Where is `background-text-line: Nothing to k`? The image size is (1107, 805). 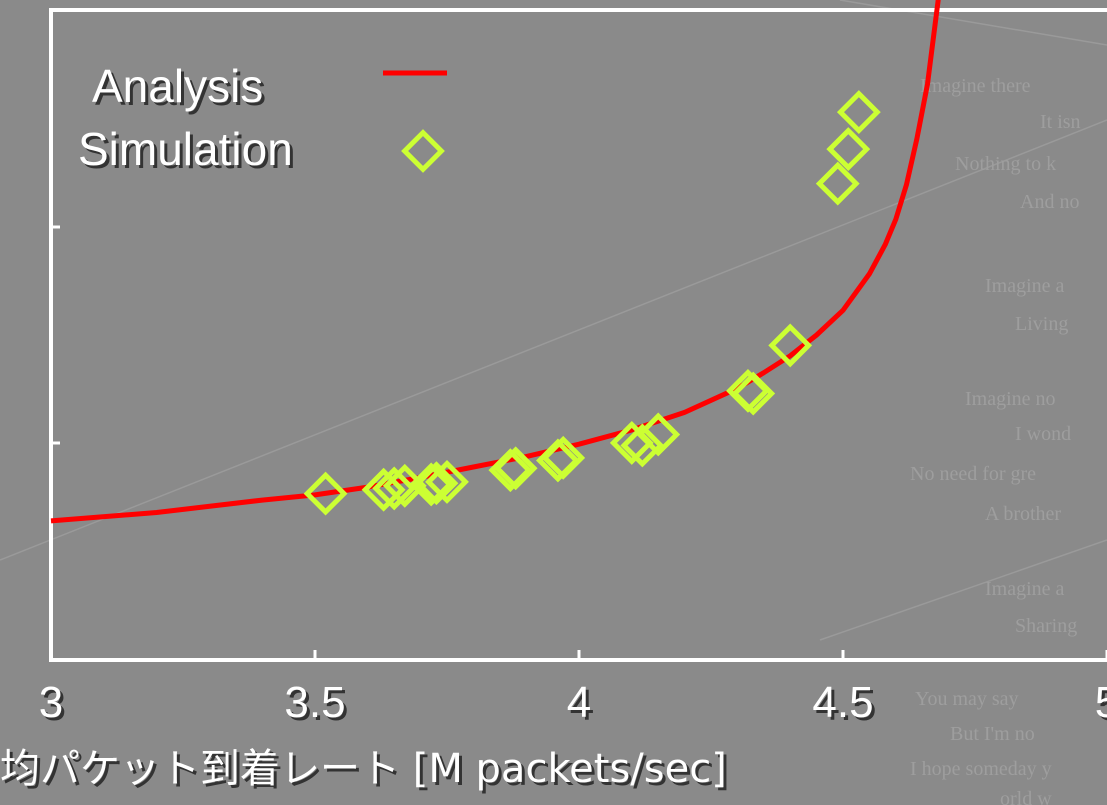 background-text-line: Nothing to k is located at coordinates (1005, 164).